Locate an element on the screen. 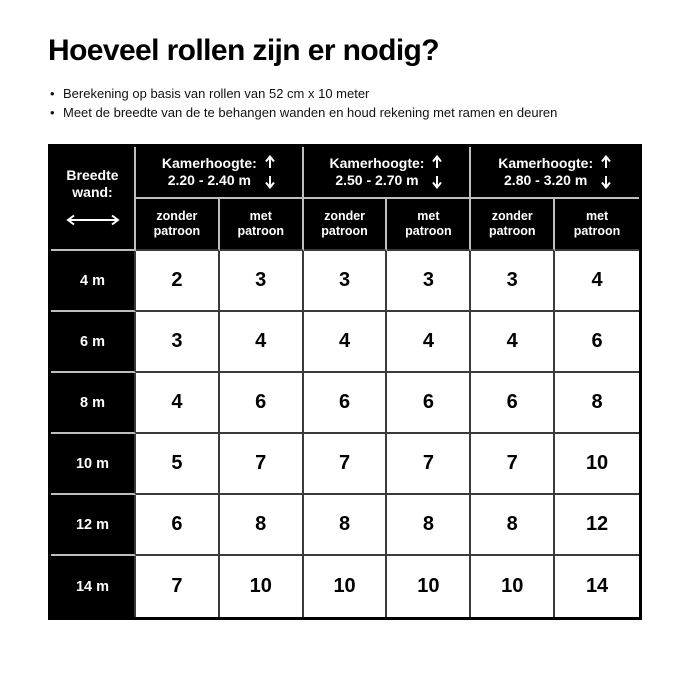 This screenshot has height=700, width=700. row-header-breedte: 10 m is located at coordinates (93, 464).